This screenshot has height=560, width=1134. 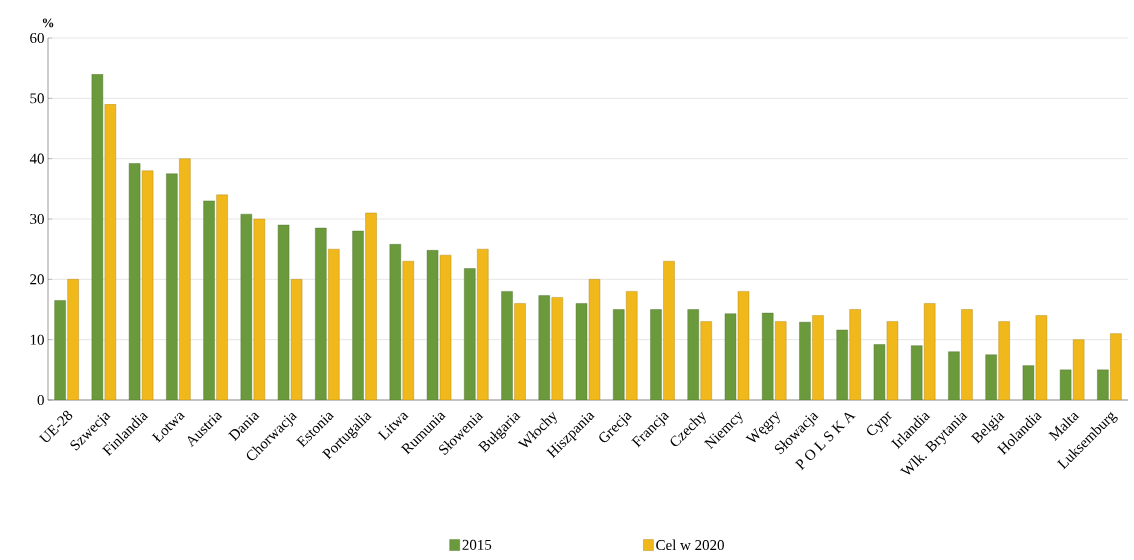 What do you see at coordinates (40, 400) in the screenshot?
I see `y-tick-label: 0` at bounding box center [40, 400].